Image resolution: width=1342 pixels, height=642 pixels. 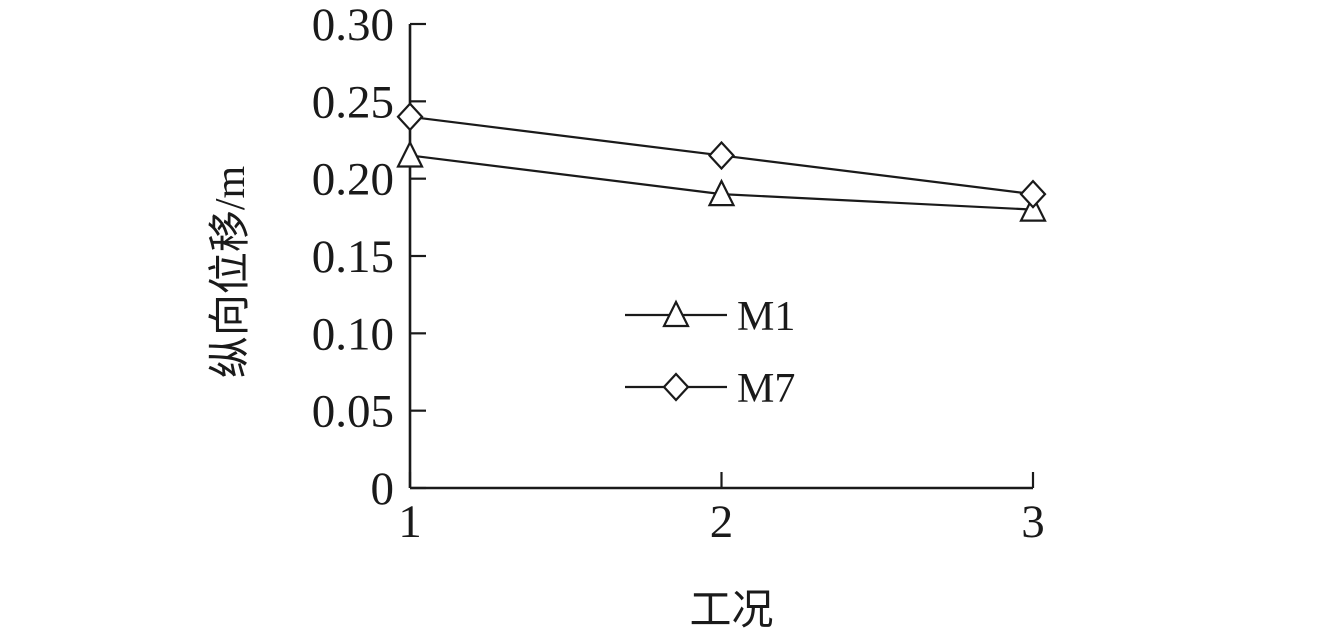 What do you see at coordinates (230, 272) in the screenshot?
I see `y-axis-label: 纵向位移/m` at bounding box center [230, 272].